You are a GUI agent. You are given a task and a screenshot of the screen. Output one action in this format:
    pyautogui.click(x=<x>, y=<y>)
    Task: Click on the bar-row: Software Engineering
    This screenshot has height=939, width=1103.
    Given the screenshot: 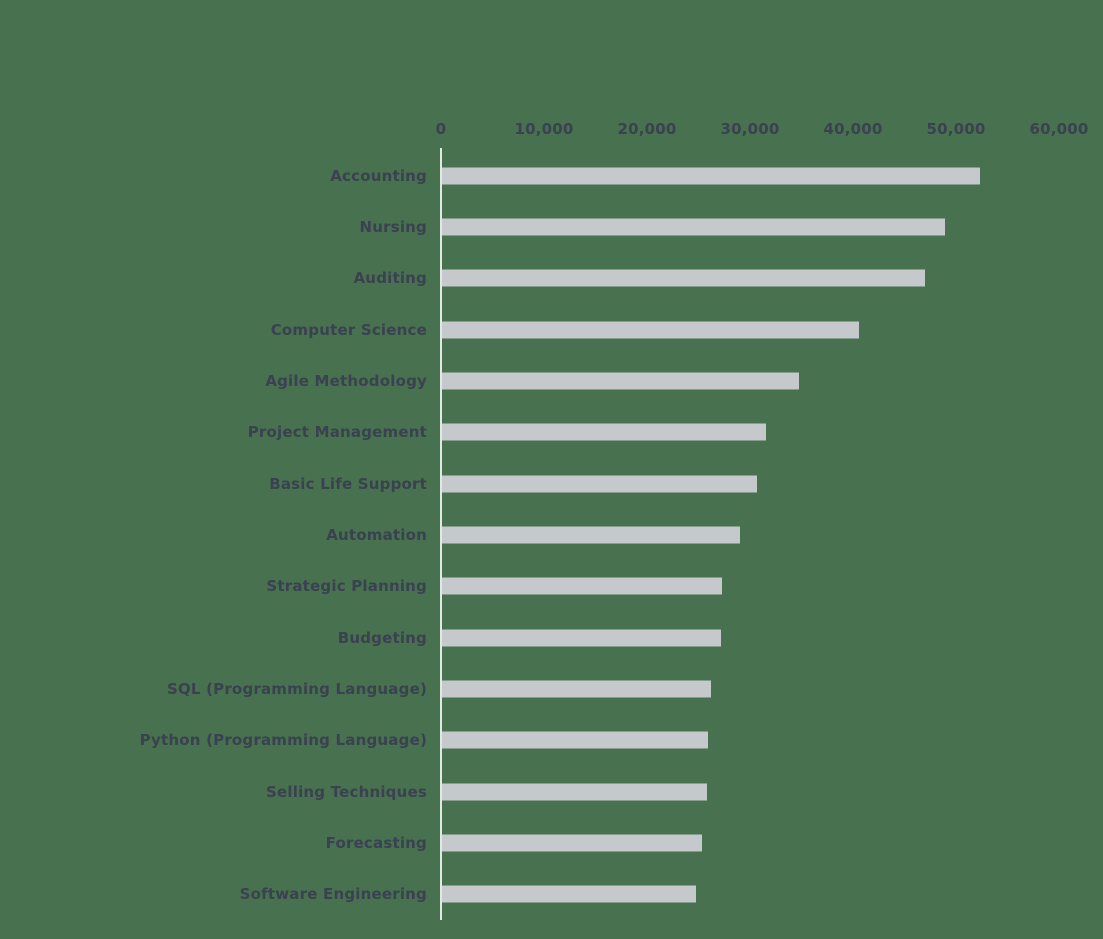 What is the action you would take?
    pyautogui.click(x=551, y=894)
    